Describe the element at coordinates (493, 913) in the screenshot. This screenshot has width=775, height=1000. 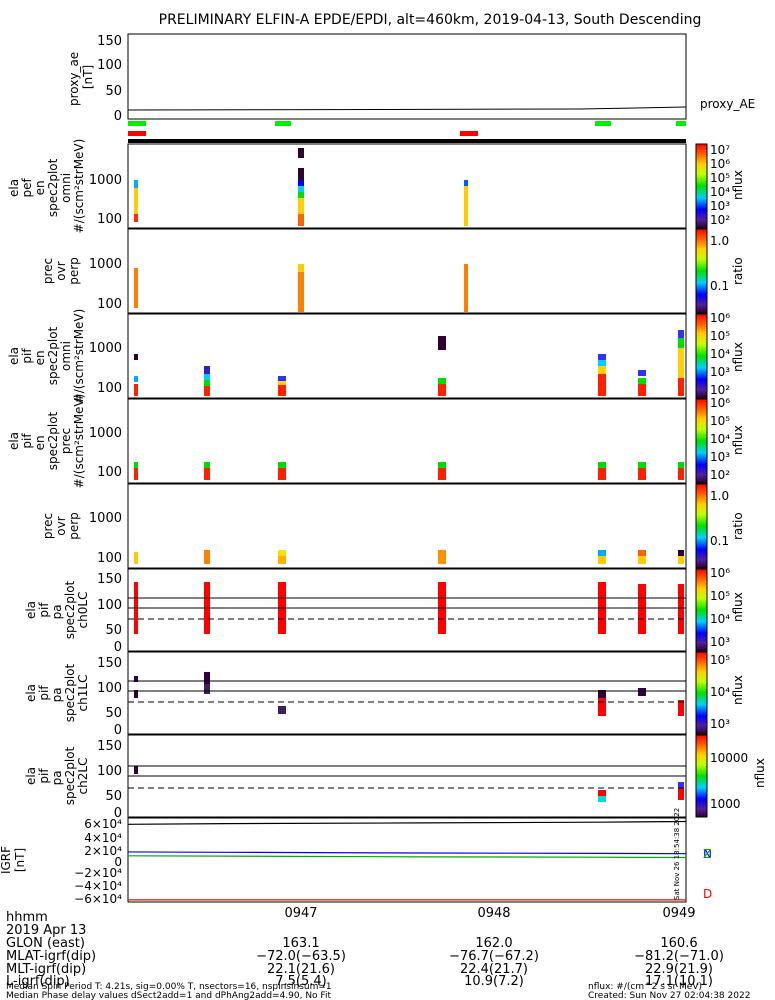
I see `time-tick-label: 0948` at that location.